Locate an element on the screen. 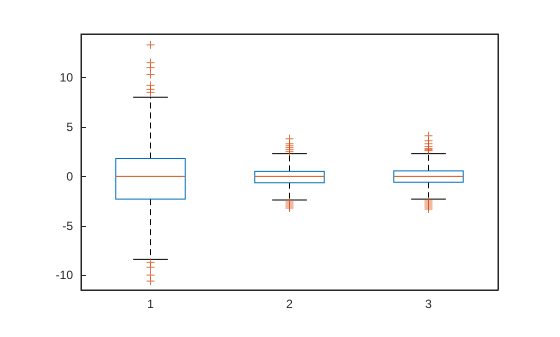  y-tick-label: 5 is located at coordinates (70, 127).